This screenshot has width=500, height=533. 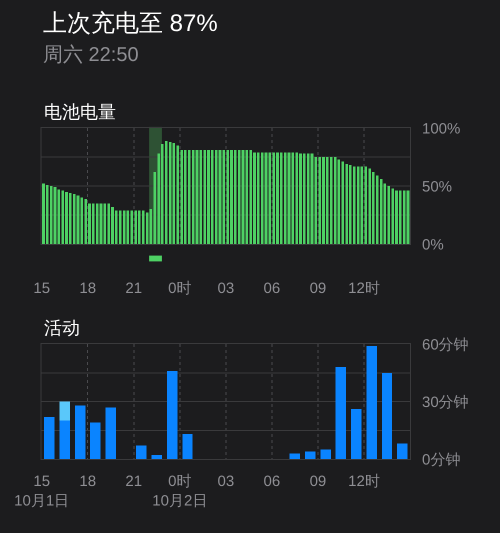 I want to click on y-tick-label: 100%, so click(x=441, y=129).